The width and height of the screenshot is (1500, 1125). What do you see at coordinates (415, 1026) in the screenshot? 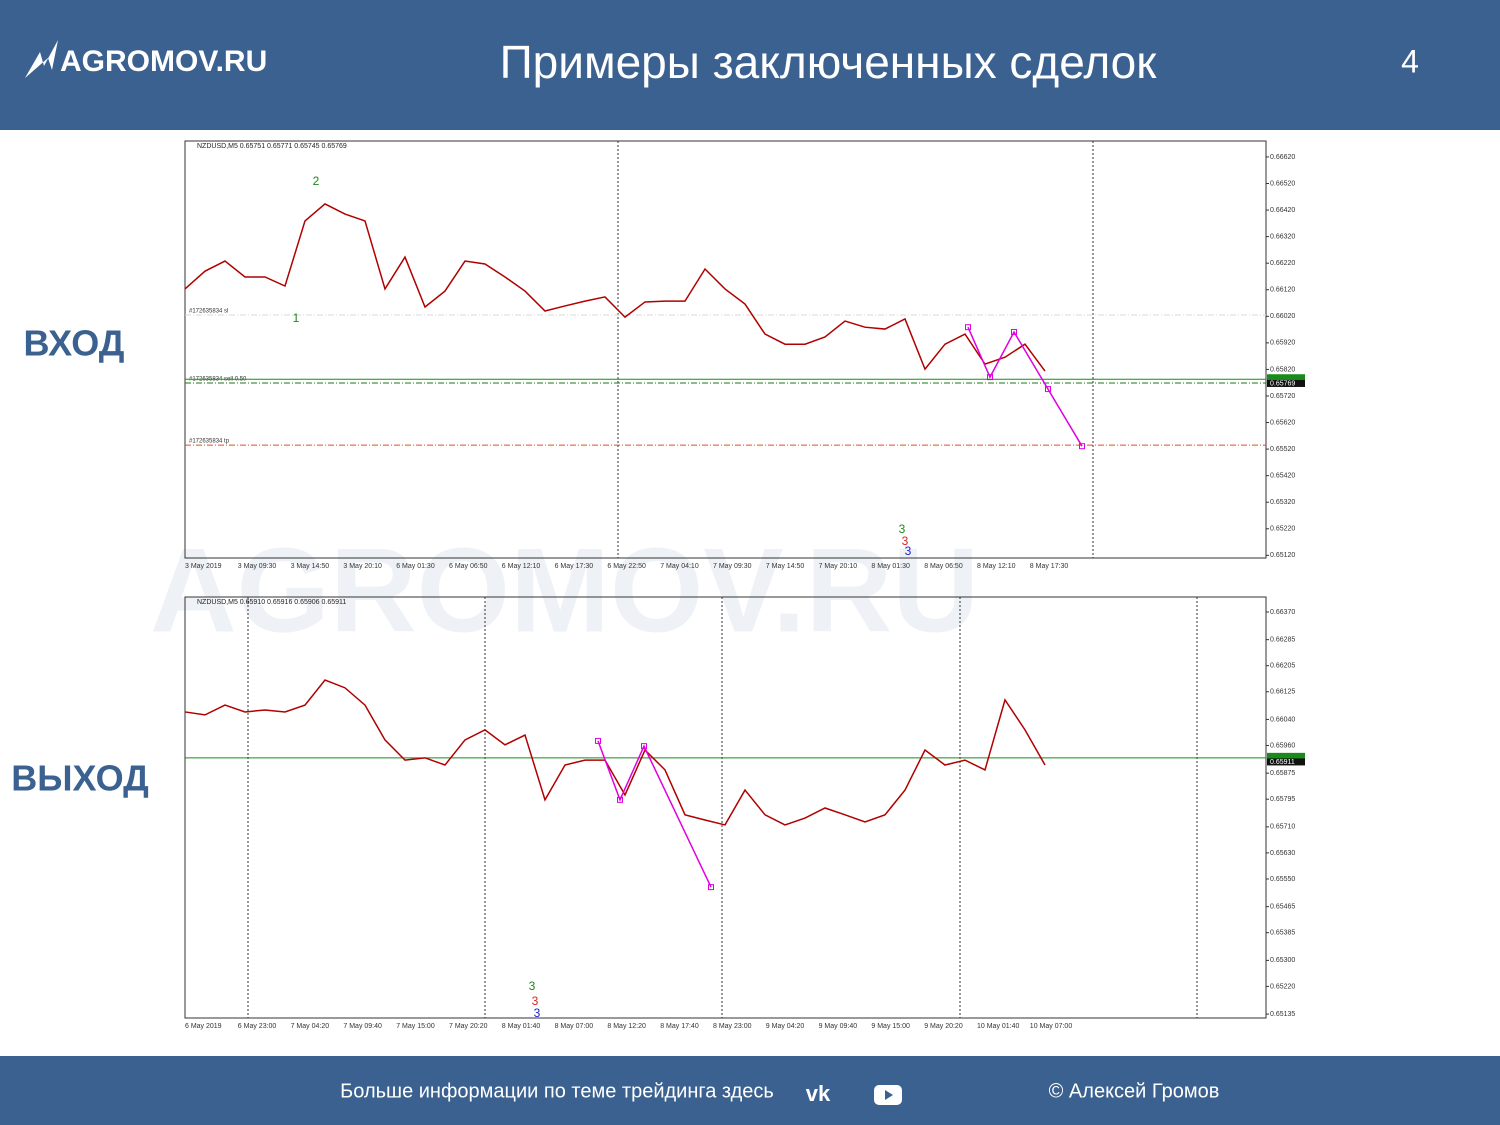
I see `x-tick-label: 7 May 15:00` at bounding box center [415, 1026].